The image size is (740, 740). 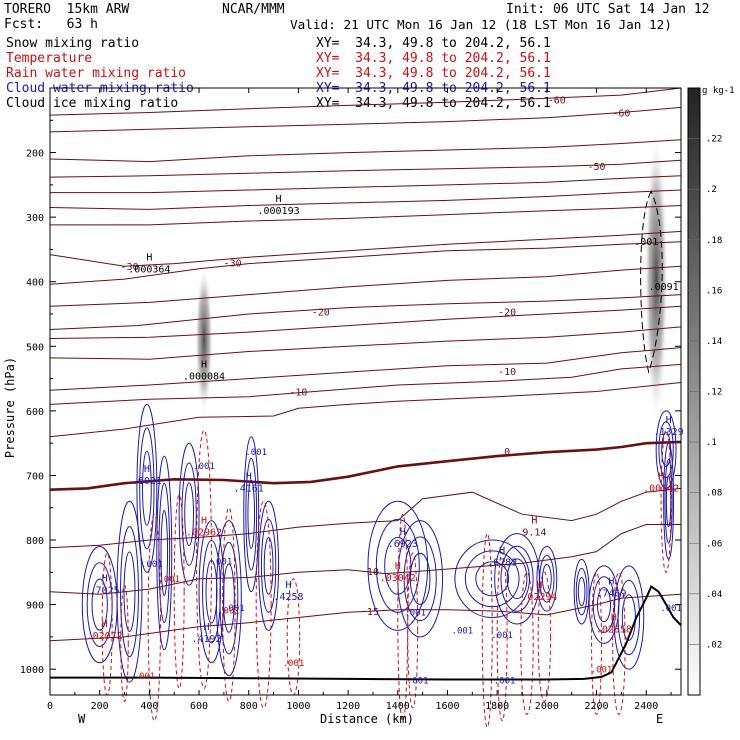 What do you see at coordinates (373, 572) in the screenshot?
I see `temperature-contour-label: 10` at bounding box center [373, 572].